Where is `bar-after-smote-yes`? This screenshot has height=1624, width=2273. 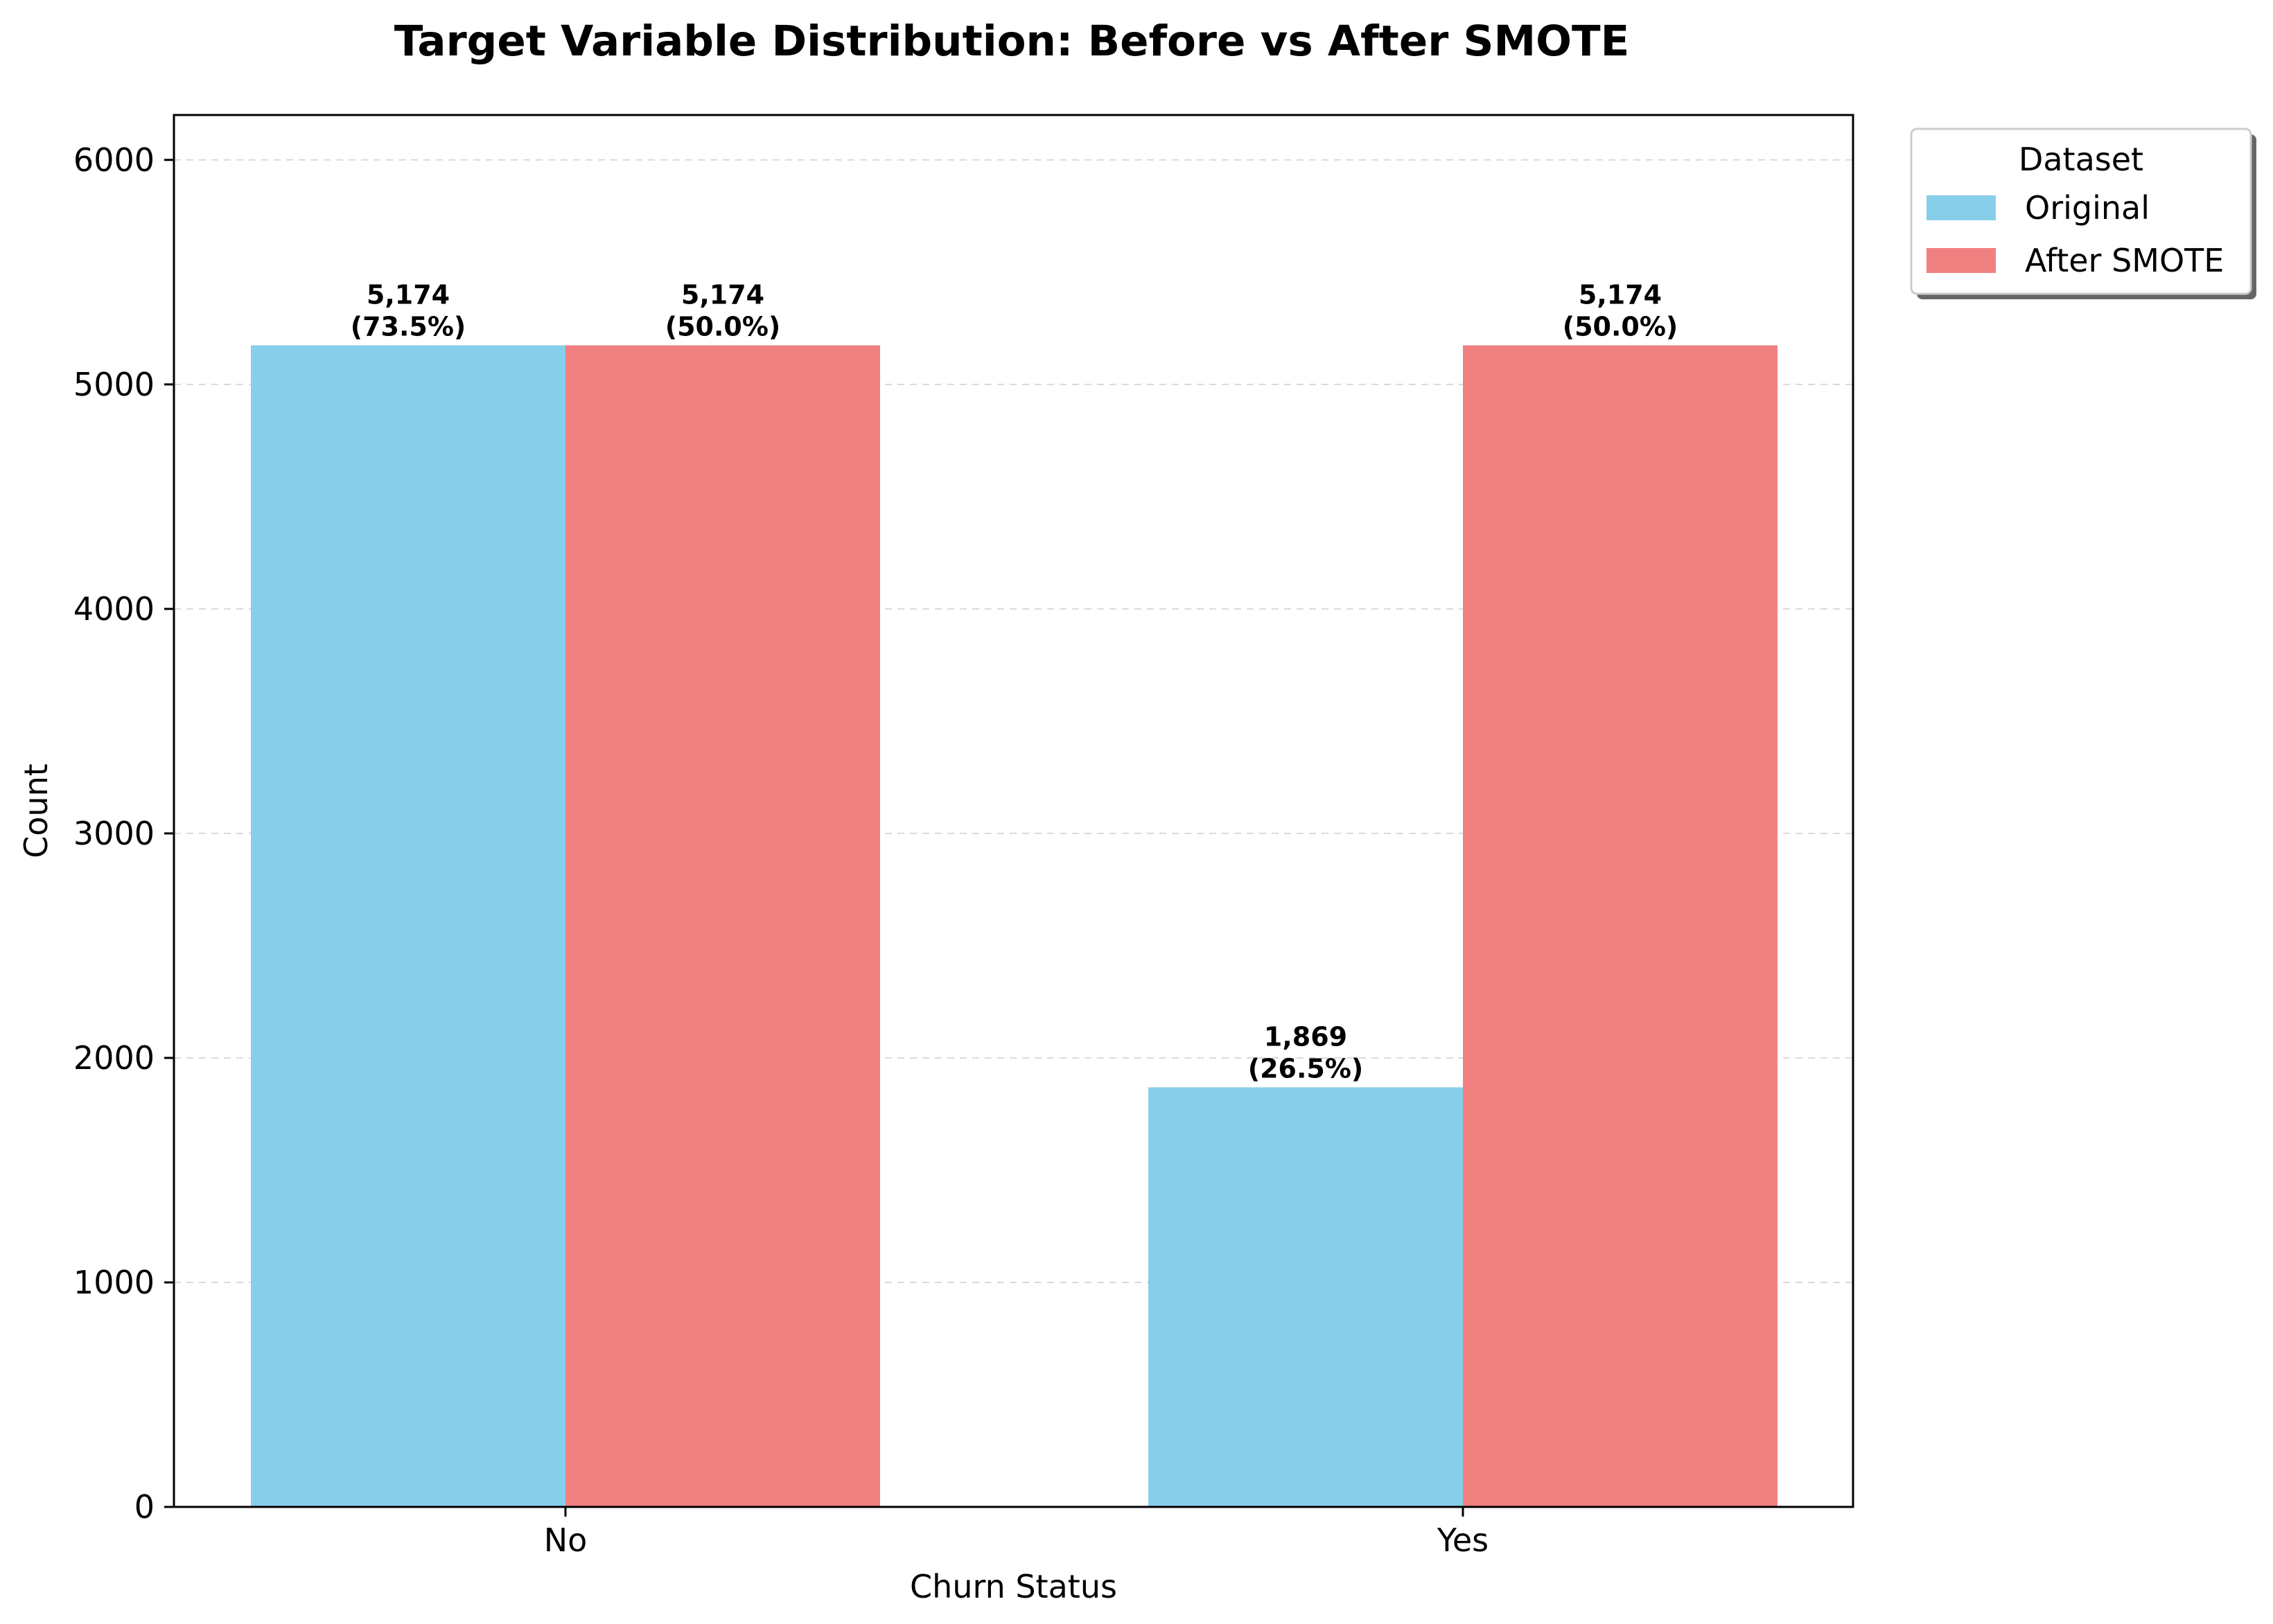
bar-after-smote-yes is located at coordinates (1620, 926).